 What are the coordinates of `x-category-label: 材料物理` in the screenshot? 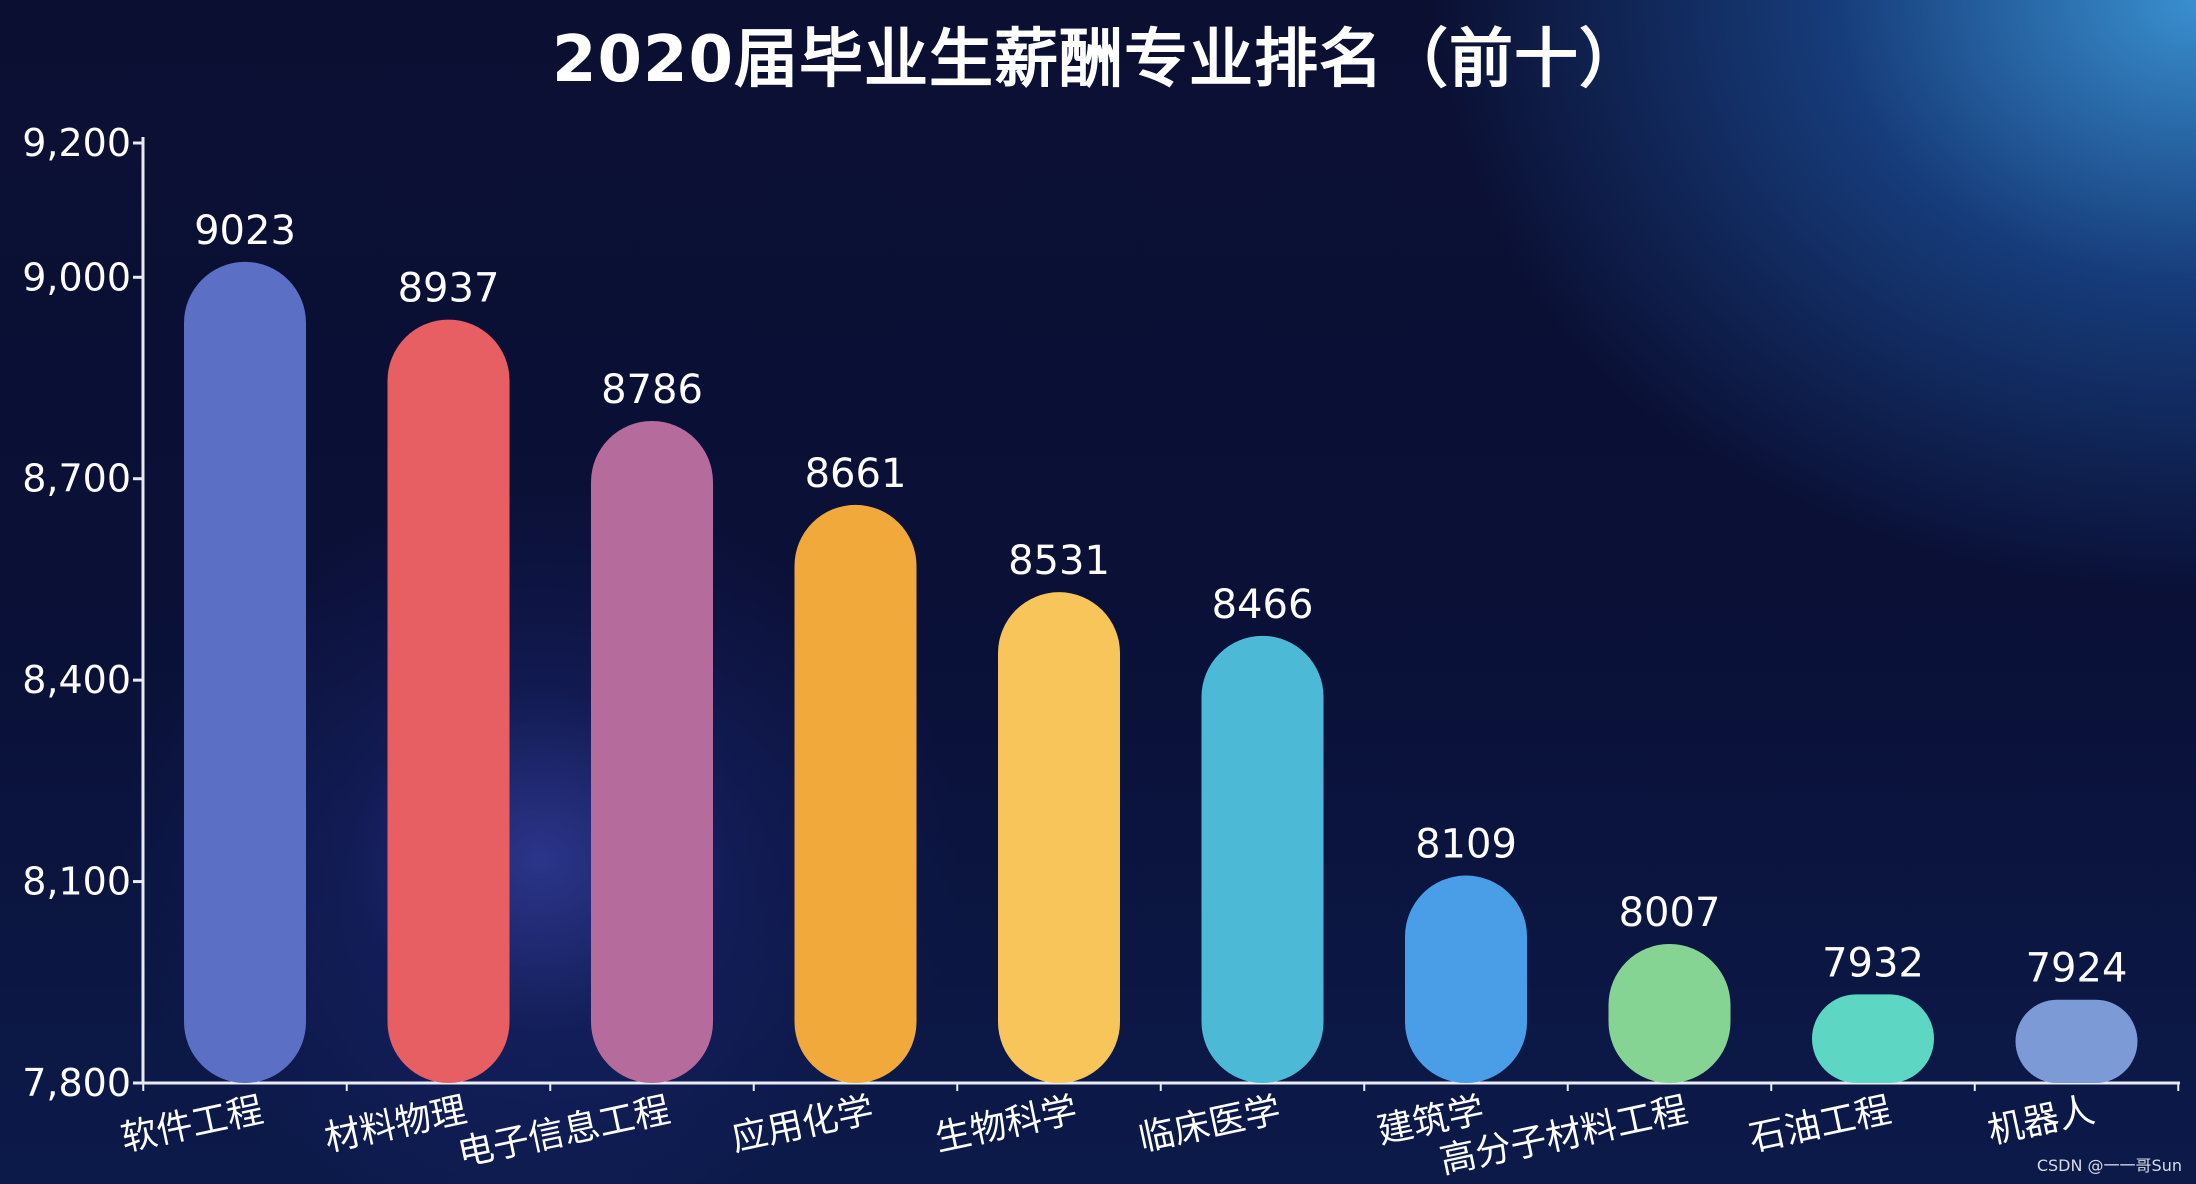 It's located at (395, 1125).